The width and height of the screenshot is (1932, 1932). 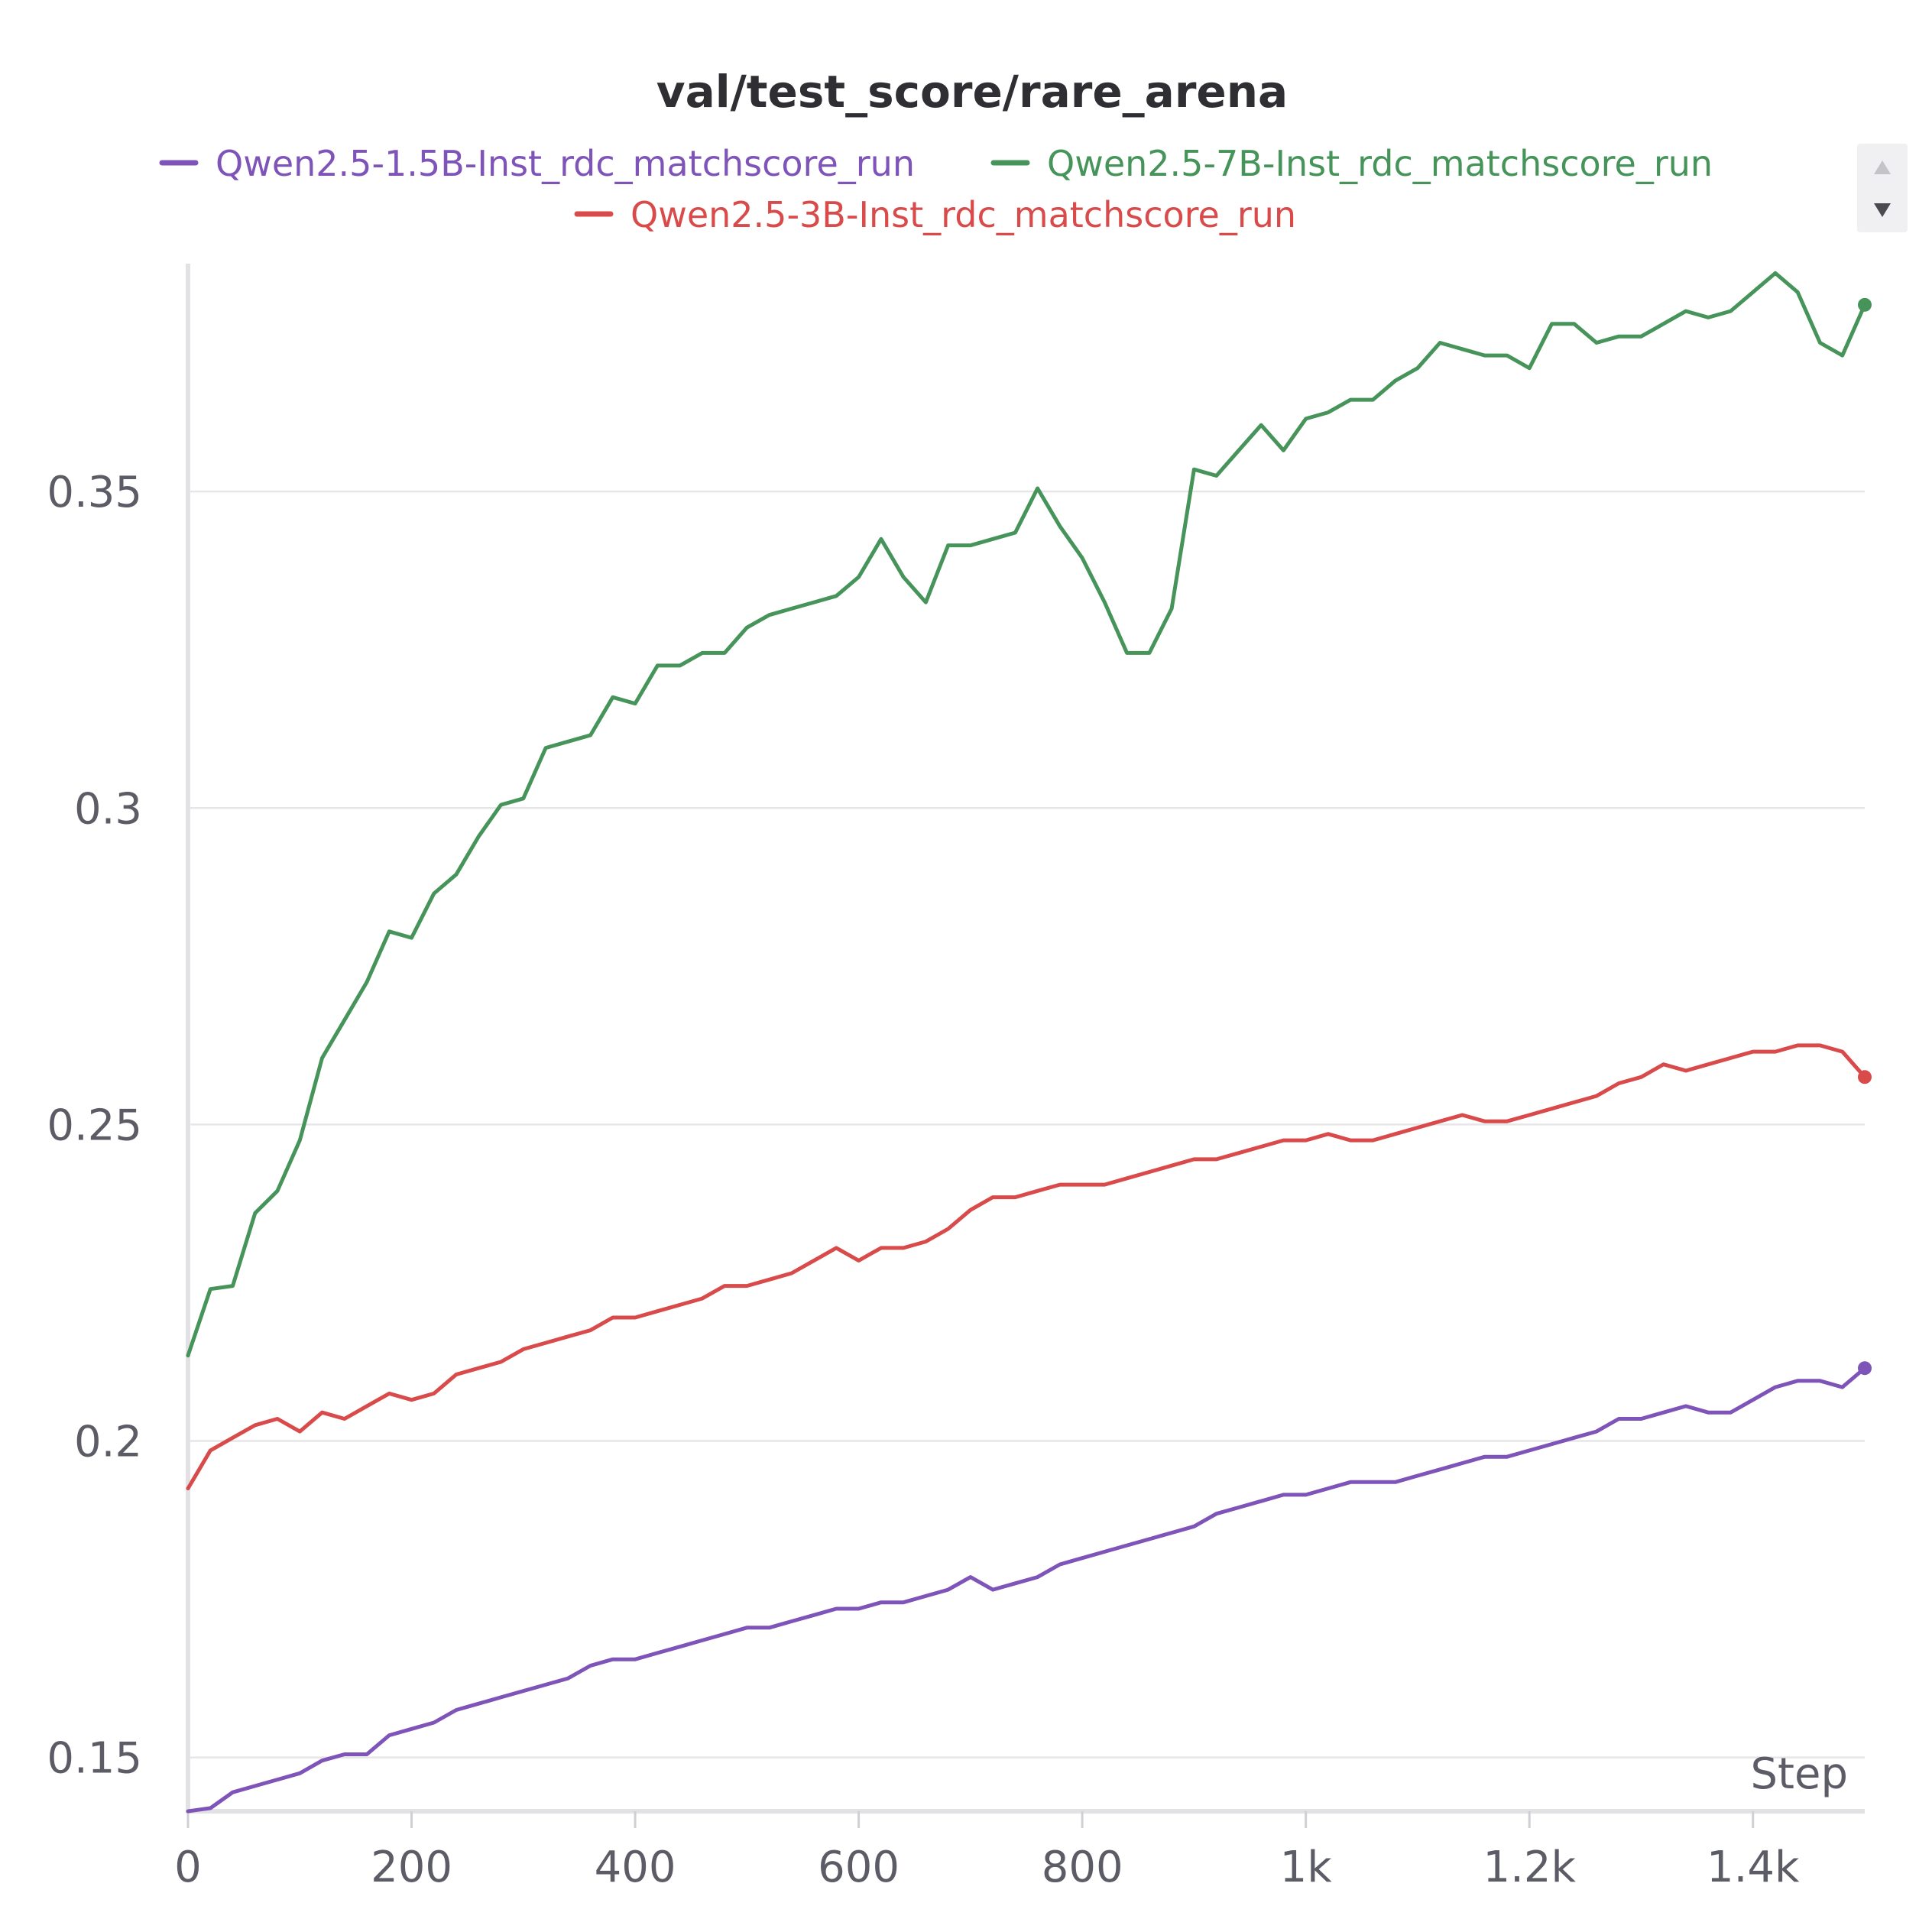 I want to click on legend-label-1.5b: Qwen2.5-1.5B-Inst_rdc_matchscore_run, so click(x=565, y=163).